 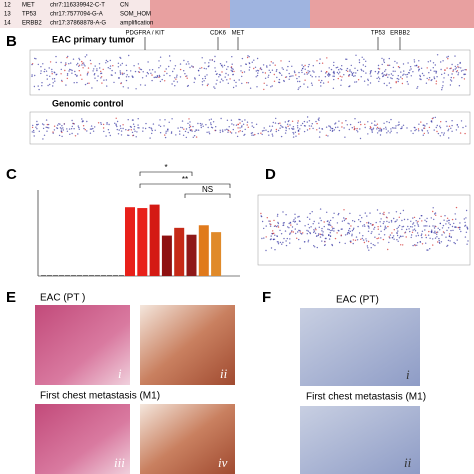 What do you see at coordinates (82, 345) in the screenshot?
I see `image` at bounding box center [82, 345].